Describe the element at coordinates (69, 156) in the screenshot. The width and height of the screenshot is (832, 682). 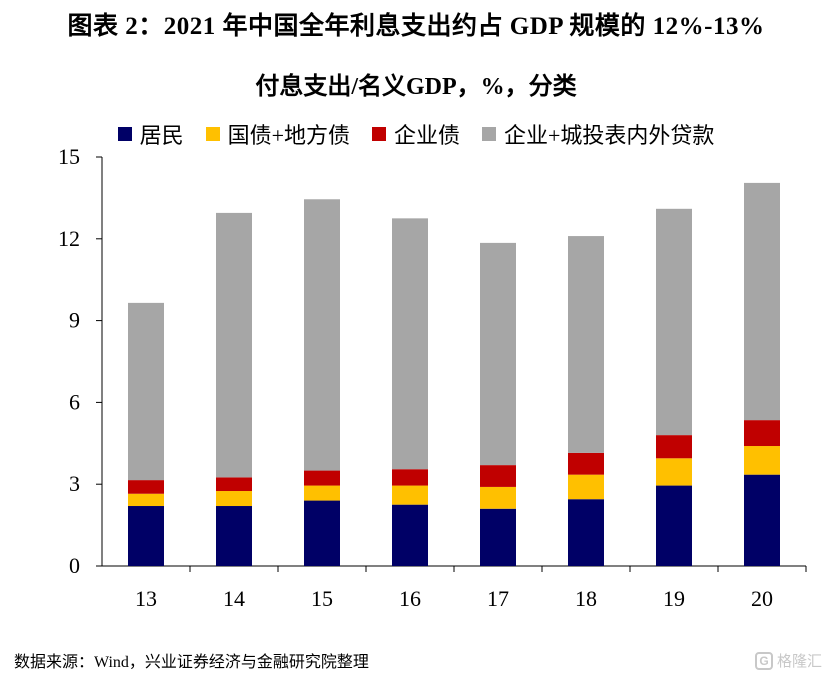
I see `y-tick-label: 15` at that location.